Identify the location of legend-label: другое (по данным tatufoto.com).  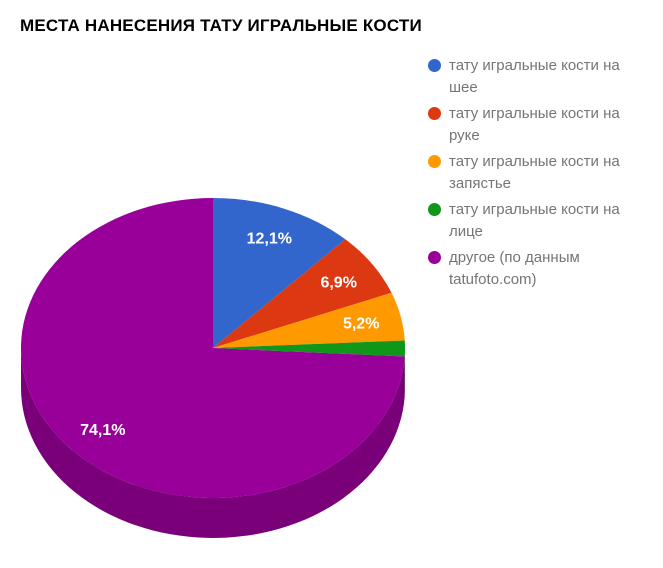
(514, 268).